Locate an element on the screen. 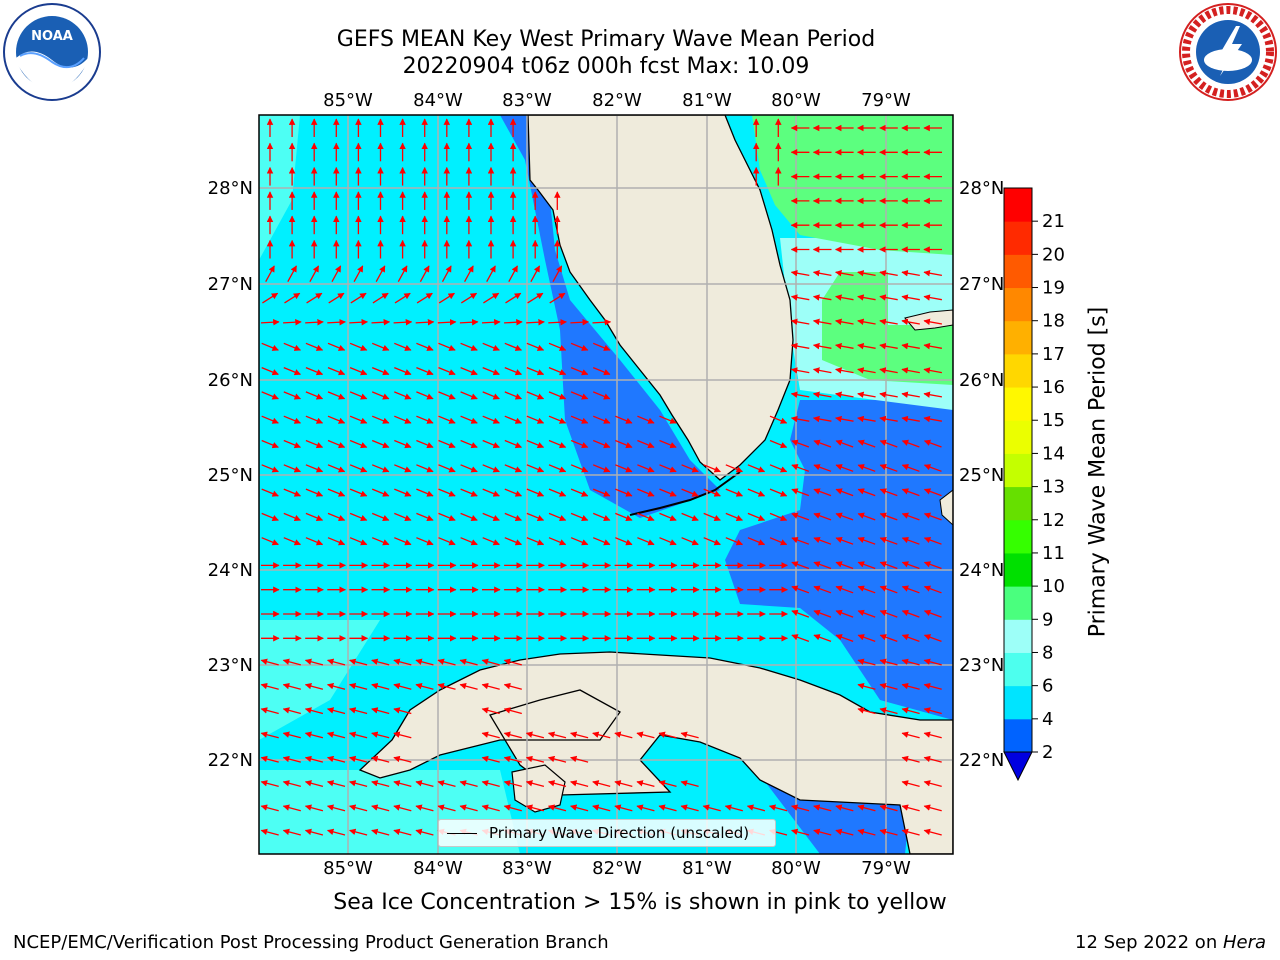 Image resolution: width=1280 pixels, height=960 pixels. lon-label: 85°W is located at coordinates (348, 868).